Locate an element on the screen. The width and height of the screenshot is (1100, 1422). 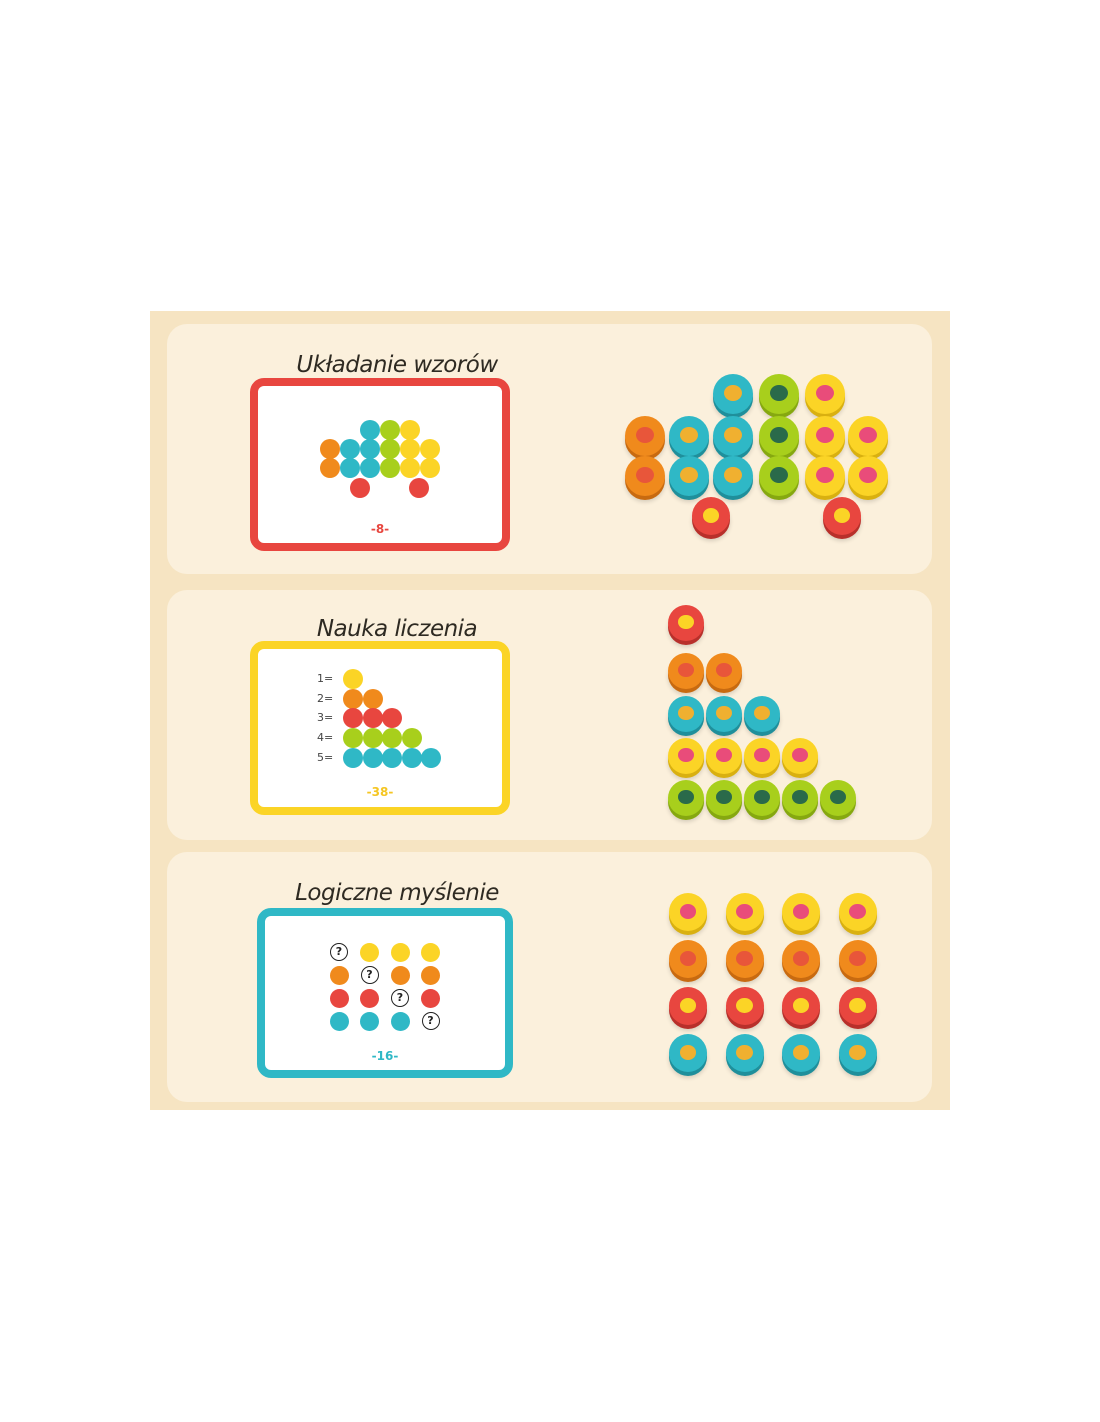
section-title: Logiczne myślenie is located at coordinates (397, 893).